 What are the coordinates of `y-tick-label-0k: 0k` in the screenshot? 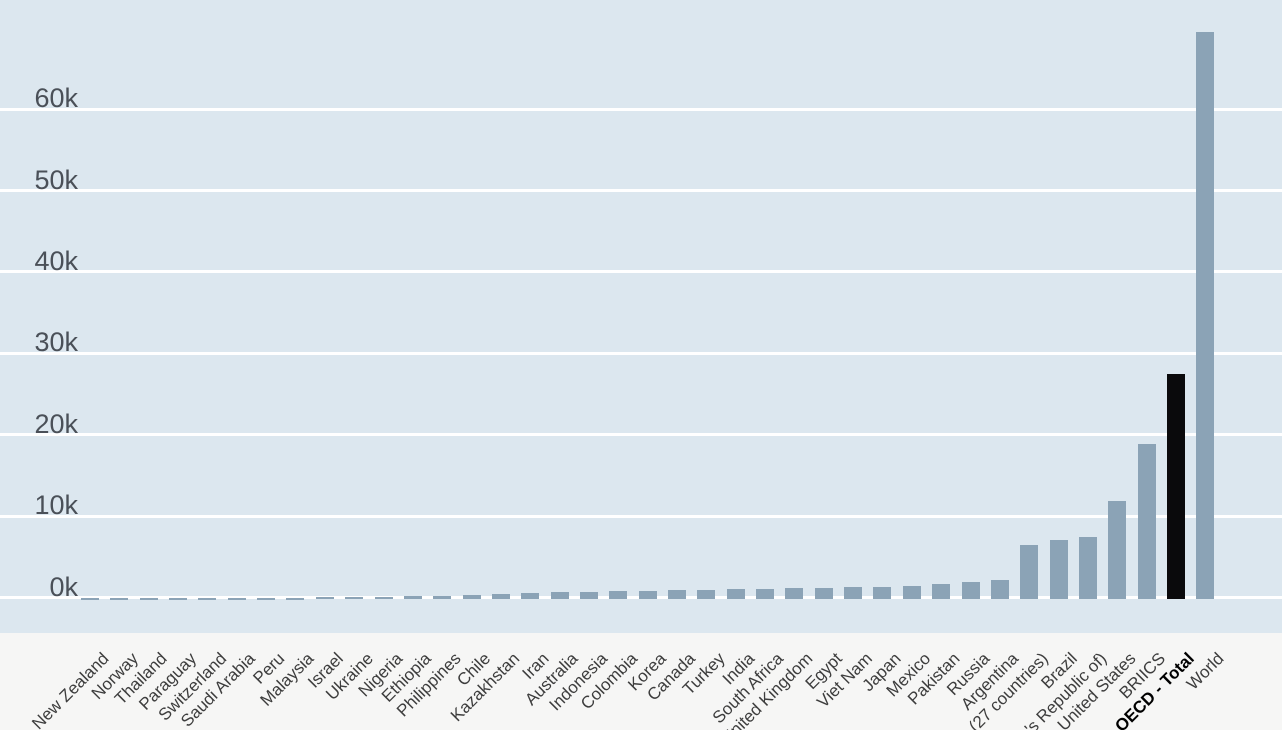 It's located at (63, 586).